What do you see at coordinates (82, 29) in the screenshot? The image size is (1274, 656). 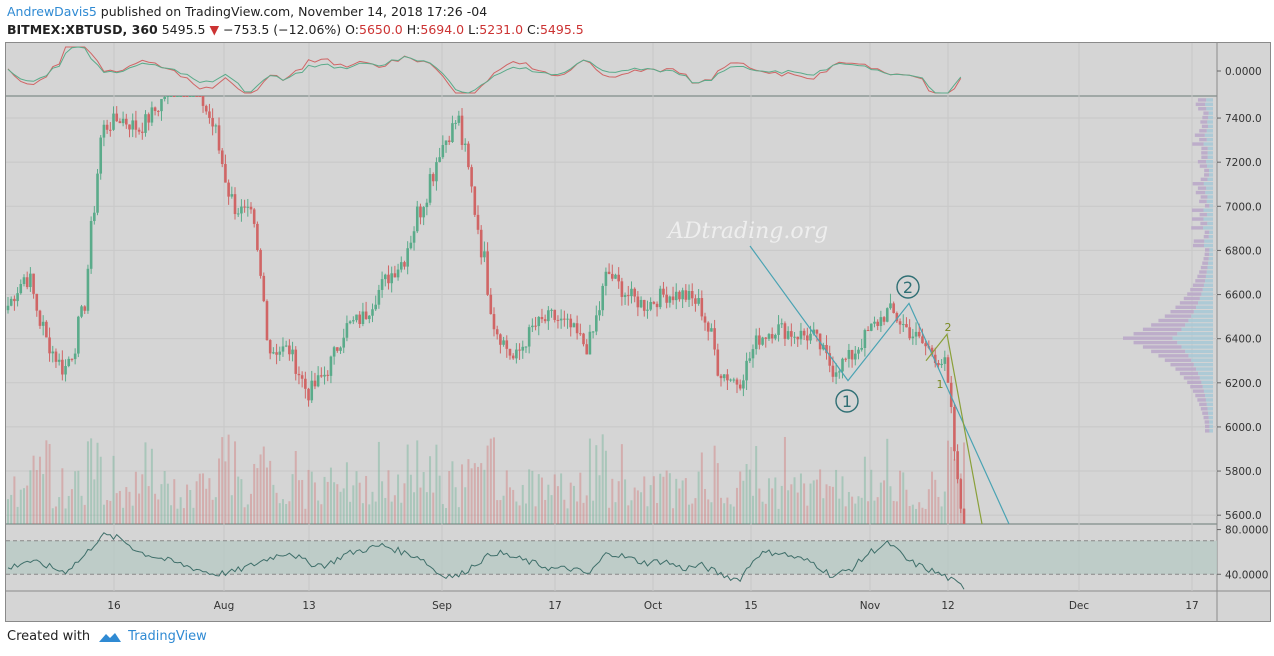 I see `symbol-label: BITMEX:XBTUSD, 360` at bounding box center [82, 29].